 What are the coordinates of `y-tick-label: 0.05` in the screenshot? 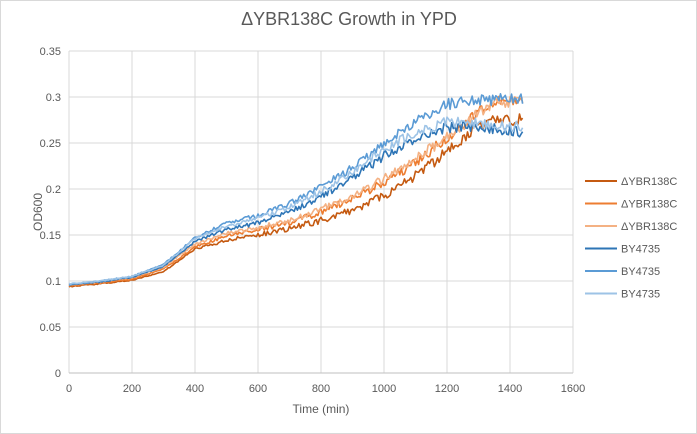 It's located at (50, 328).